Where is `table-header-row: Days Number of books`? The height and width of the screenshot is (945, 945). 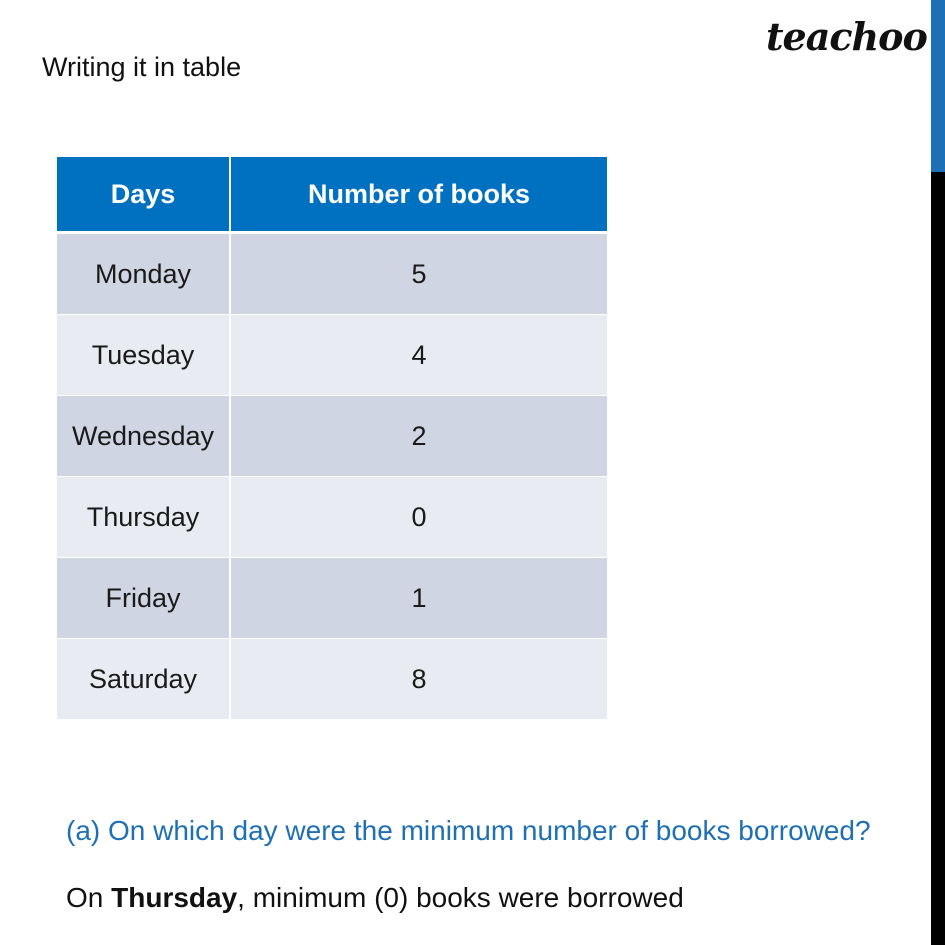
table-header-row: Days Number of books is located at coordinates (332, 195).